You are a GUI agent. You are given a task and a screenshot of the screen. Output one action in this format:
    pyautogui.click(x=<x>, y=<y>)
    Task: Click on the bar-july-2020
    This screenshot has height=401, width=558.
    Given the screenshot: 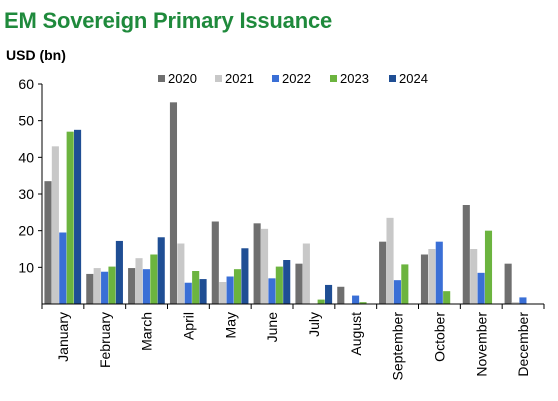 What is the action you would take?
    pyautogui.click(x=299, y=283)
    